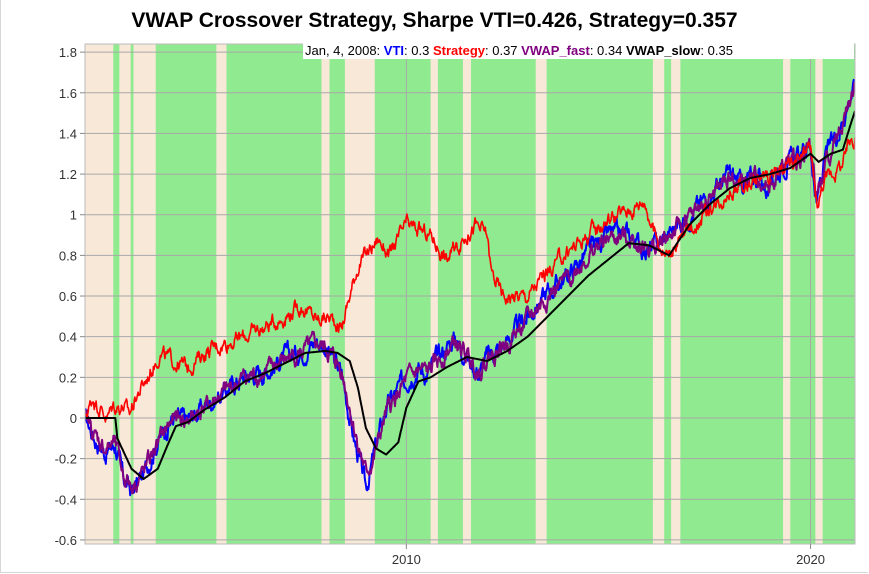 The width and height of the screenshot is (869, 574). Describe the element at coordinates (68, 93) in the screenshot. I see `y-tick-label-11: 1.6` at that location.